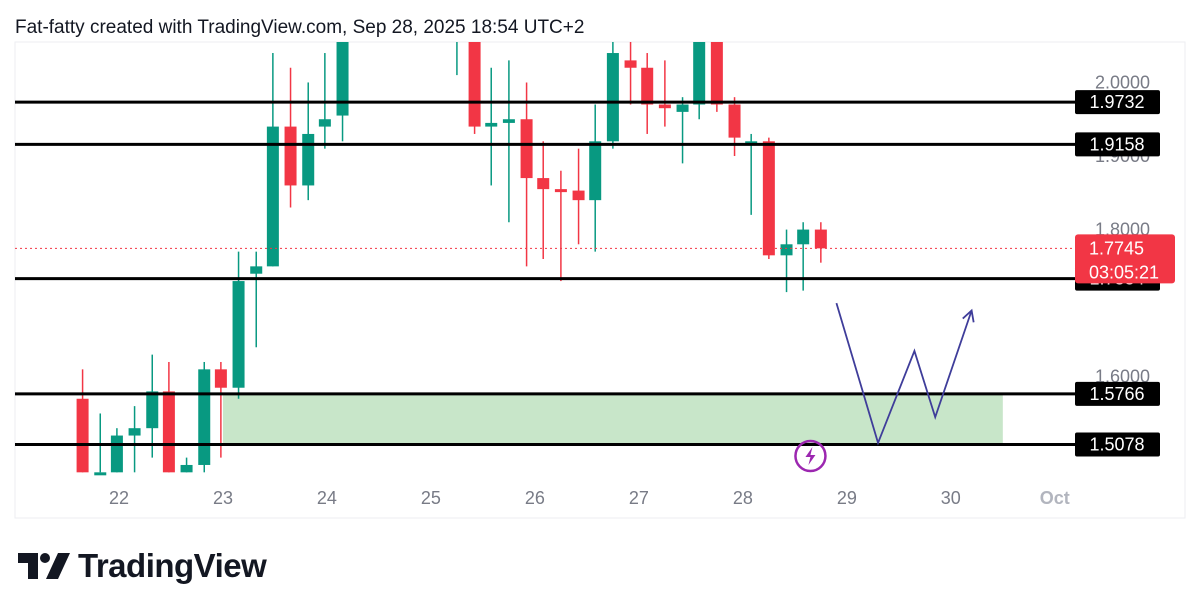  Describe the element at coordinates (172, 565) in the screenshot. I see `brand-name: TradingView` at that location.